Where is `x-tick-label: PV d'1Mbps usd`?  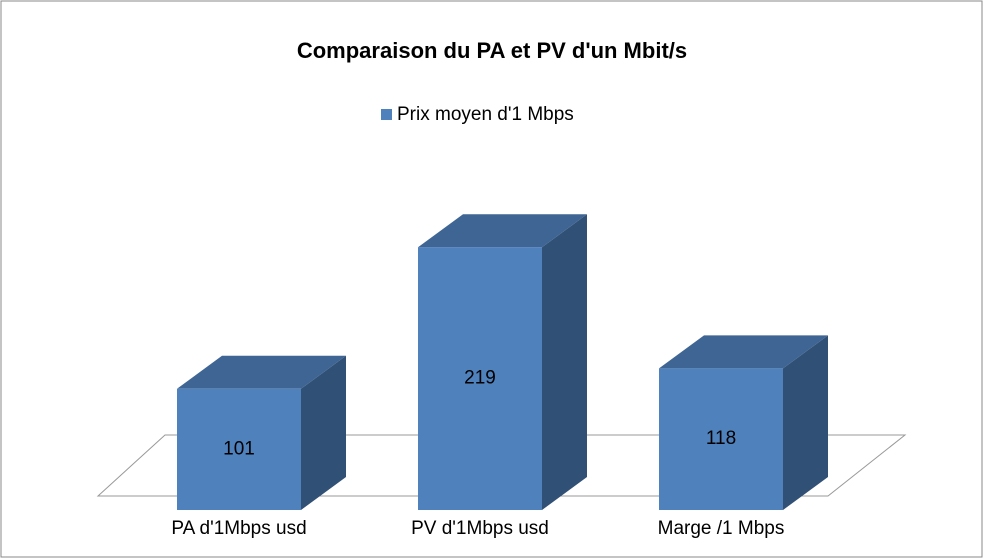 x-tick-label: PV d'1Mbps usd is located at coordinates (480, 528).